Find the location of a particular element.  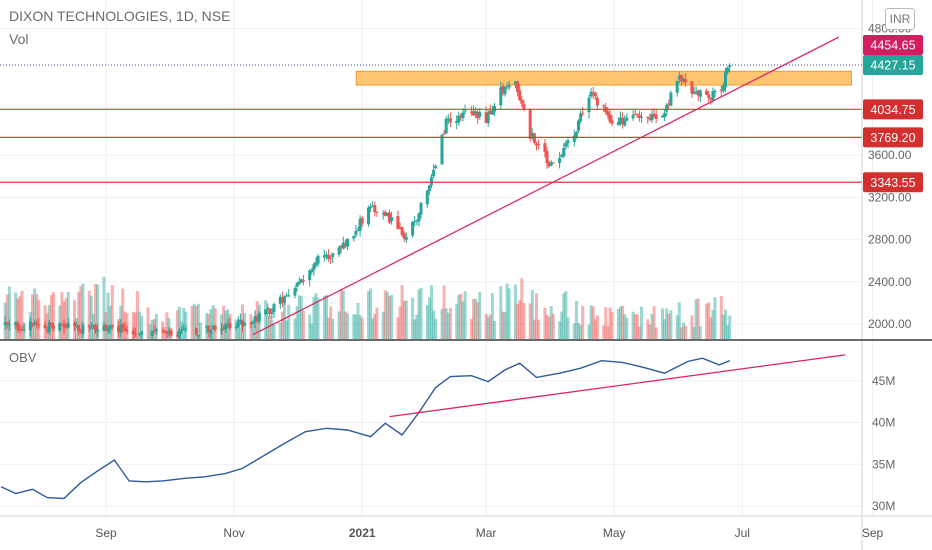

x-tick-label: Sep is located at coordinates (873, 533).